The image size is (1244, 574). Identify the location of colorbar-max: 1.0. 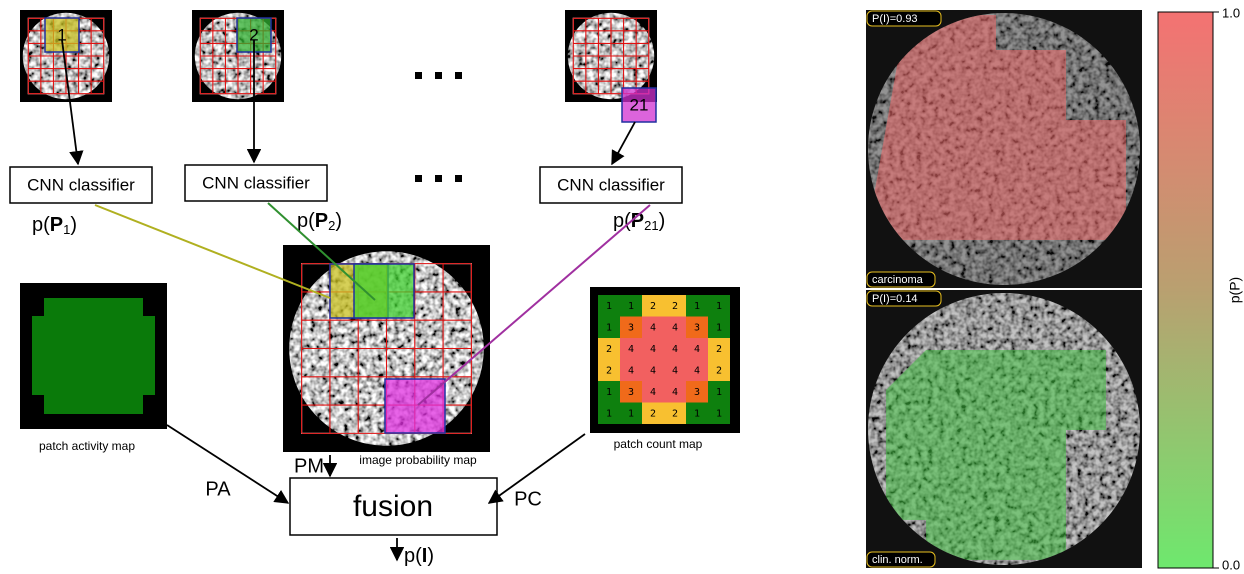
(1231, 12).